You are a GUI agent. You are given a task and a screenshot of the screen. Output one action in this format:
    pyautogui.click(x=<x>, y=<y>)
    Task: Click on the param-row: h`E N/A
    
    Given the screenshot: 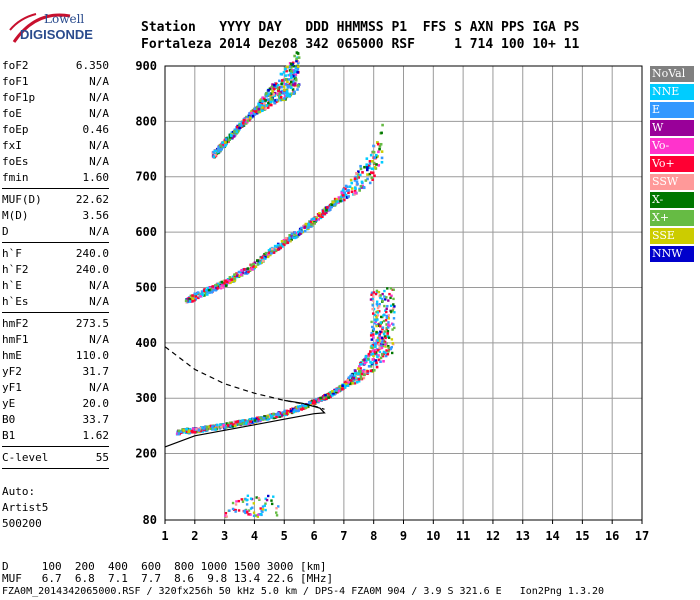 What is the action you would take?
    pyautogui.click(x=55, y=286)
    